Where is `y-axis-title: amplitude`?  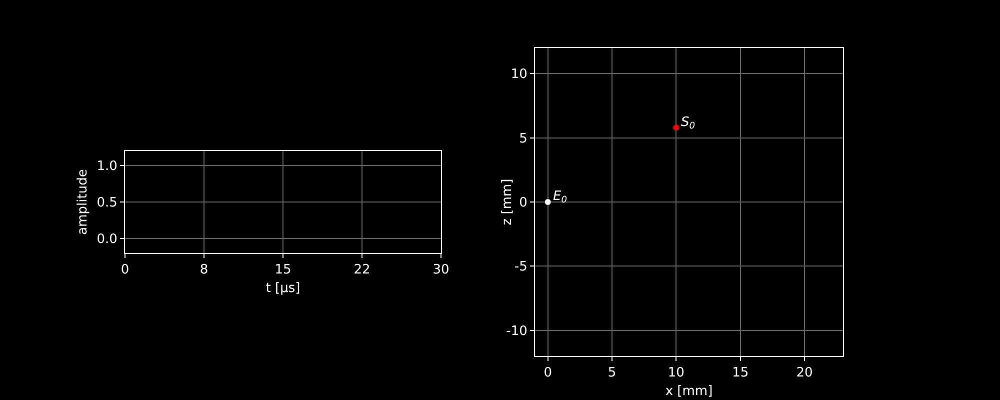 y-axis-title: amplitude is located at coordinates (83, 202).